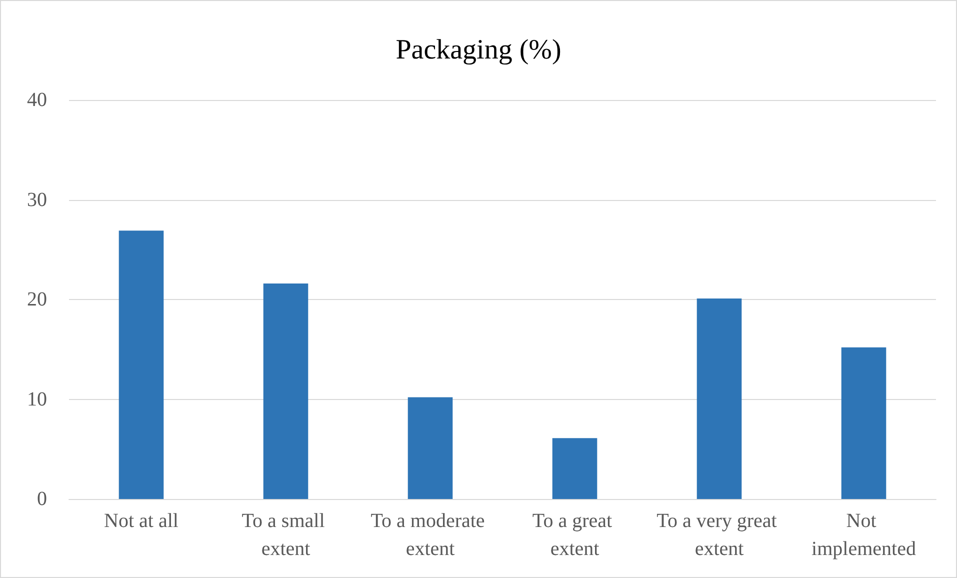 This screenshot has height=578, width=957. I want to click on x-tick-label: Not implemented, so click(864, 535).